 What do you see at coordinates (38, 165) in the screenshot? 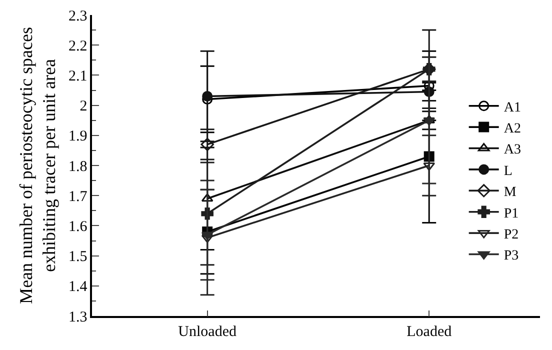
I see `y-axis-title: Mean number of periosteocytic spaces exhibiting tracer per unit area` at bounding box center [38, 165].